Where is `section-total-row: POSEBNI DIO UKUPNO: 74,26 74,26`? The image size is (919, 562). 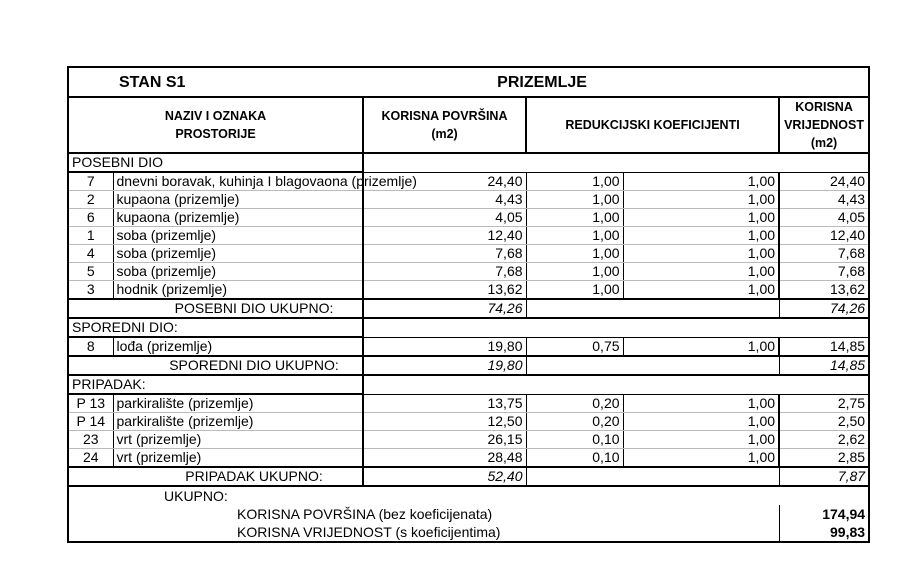 section-total-row: POSEBNI DIO UKUPNO: 74,26 74,26 is located at coordinates (468, 308).